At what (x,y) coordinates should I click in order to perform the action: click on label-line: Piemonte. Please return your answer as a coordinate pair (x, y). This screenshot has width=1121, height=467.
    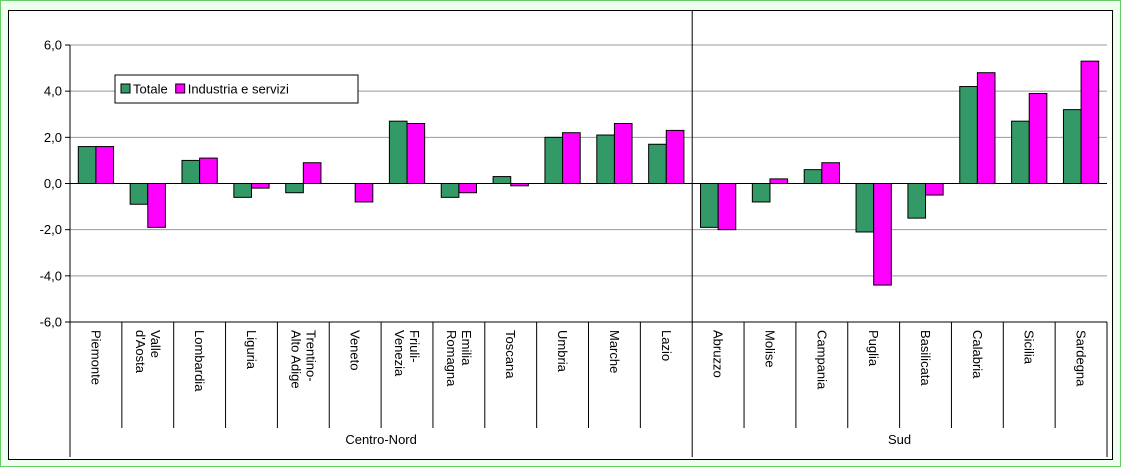
    Looking at the image, I should click on (95, 357).